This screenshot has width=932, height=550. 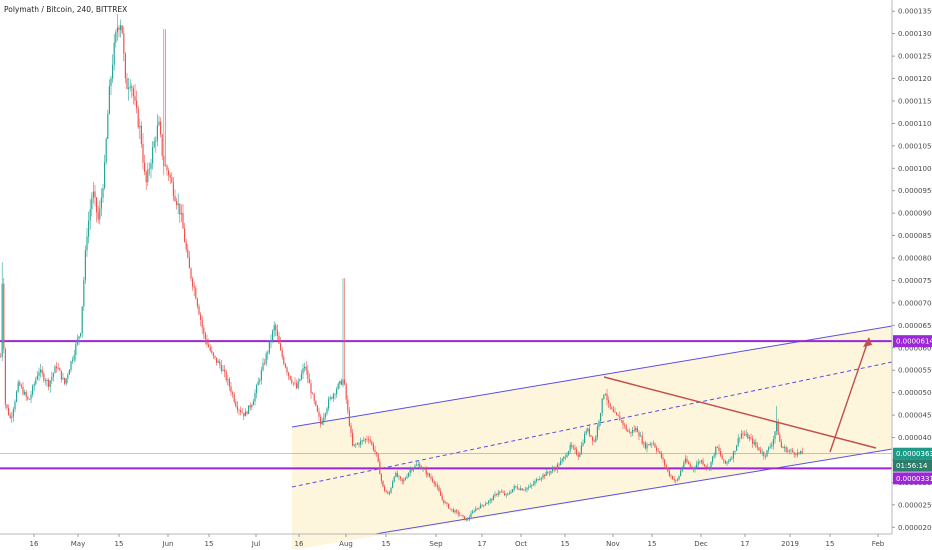 What do you see at coordinates (65, 9) in the screenshot?
I see `chart-title: Polymath / Bitcoin, 240, BITTREX` at bounding box center [65, 9].